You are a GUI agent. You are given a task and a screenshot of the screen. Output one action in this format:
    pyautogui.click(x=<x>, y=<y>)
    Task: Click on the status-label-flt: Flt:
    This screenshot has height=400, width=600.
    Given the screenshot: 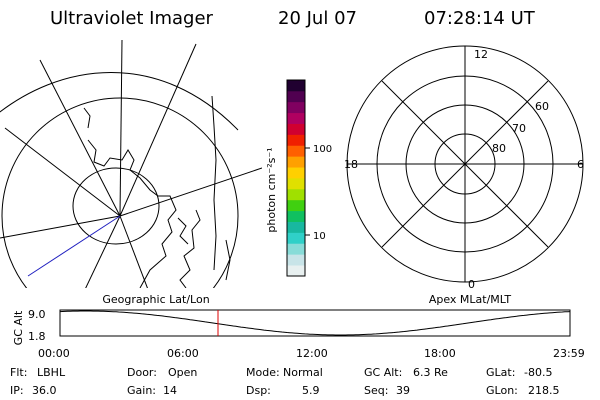 What is the action you would take?
    pyautogui.click(x=18, y=372)
    